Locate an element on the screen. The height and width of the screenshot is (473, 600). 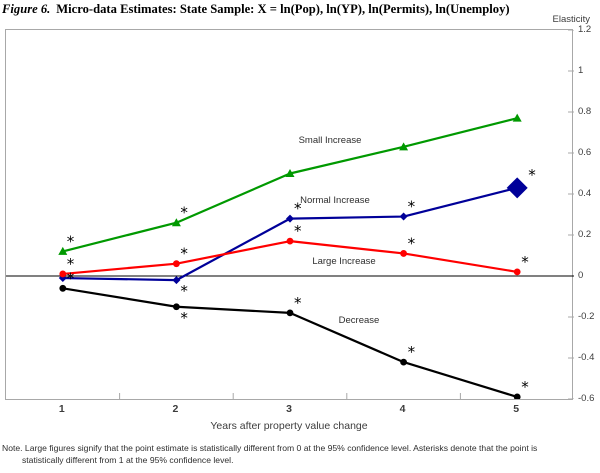
big-marker-normal-increase is located at coordinates (517, 188).